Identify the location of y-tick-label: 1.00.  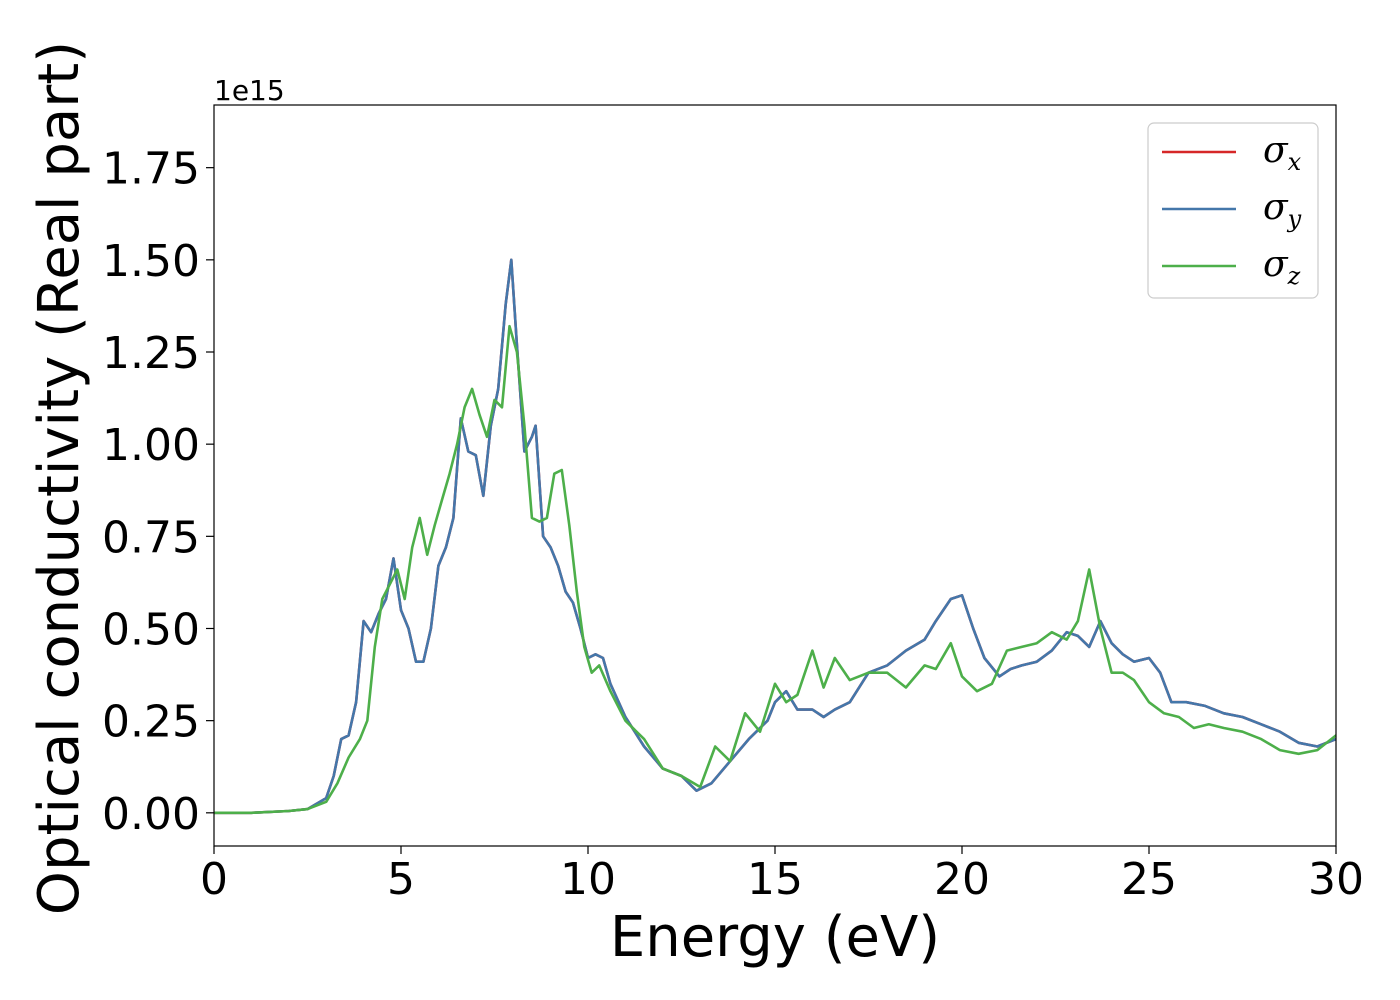
(151, 445).